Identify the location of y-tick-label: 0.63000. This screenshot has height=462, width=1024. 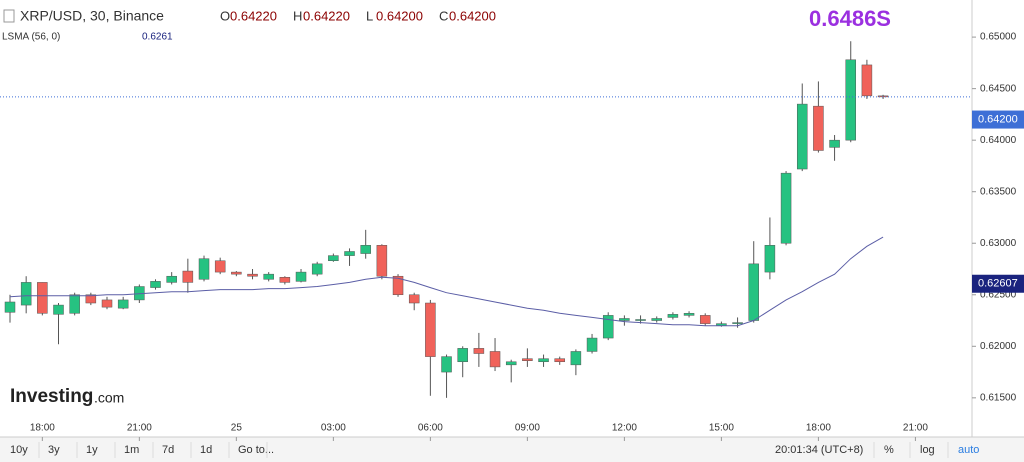
(998, 243).